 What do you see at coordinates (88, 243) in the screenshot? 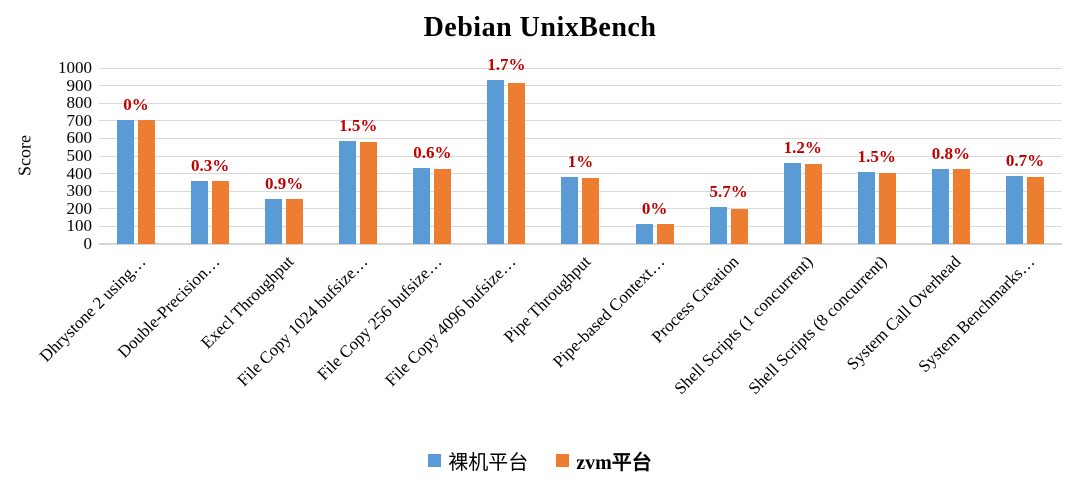
I see `y-tick-label: 0` at bounding box center [88, 243].